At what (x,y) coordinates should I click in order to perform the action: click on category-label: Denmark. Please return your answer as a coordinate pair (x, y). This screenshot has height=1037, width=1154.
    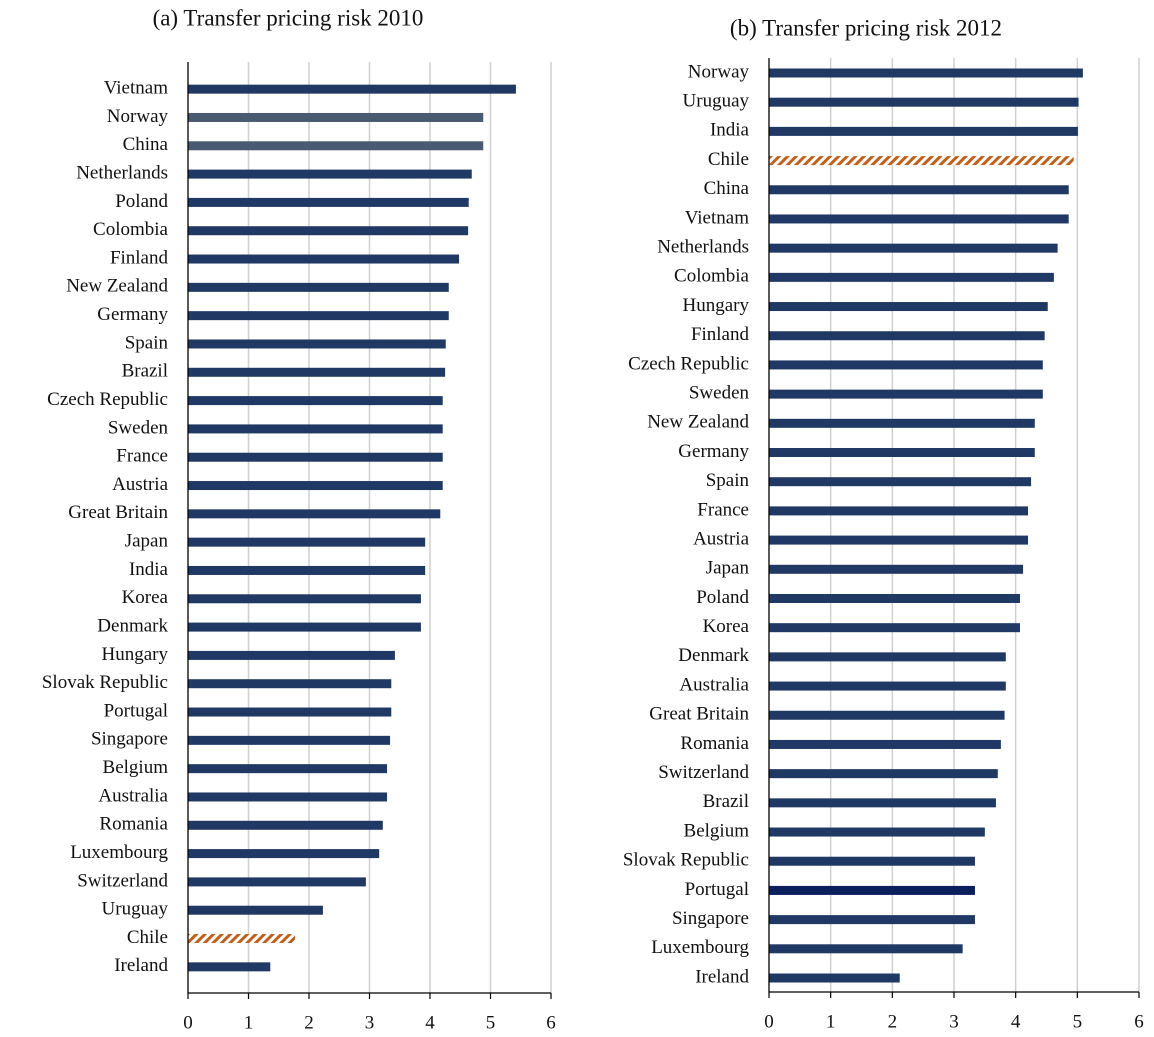
    Looking at the image, I should click on (713, 655).